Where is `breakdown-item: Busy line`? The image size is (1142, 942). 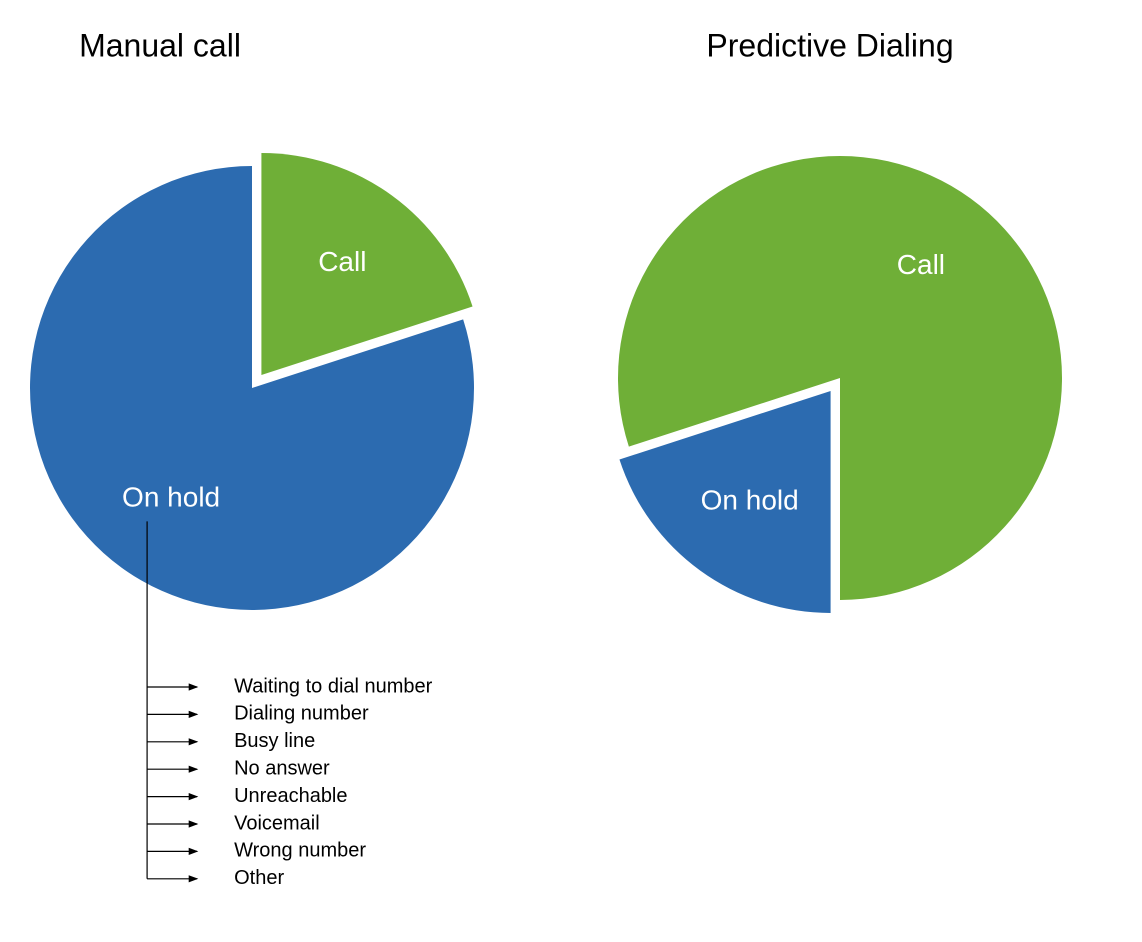
breakdown-item: Busy line is located at coordinates (274, 741).